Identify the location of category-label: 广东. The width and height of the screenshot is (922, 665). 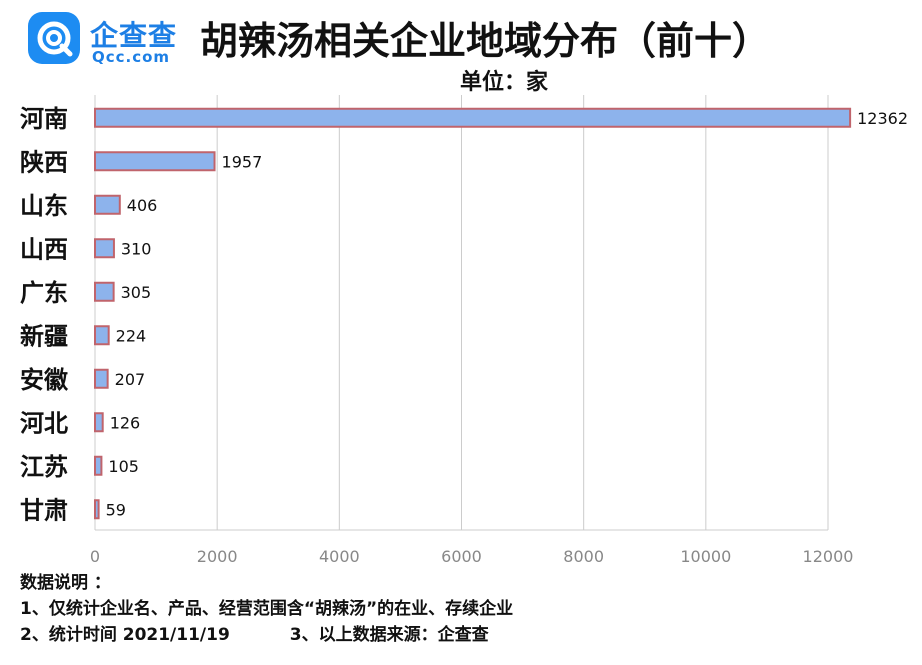
(44, 293).